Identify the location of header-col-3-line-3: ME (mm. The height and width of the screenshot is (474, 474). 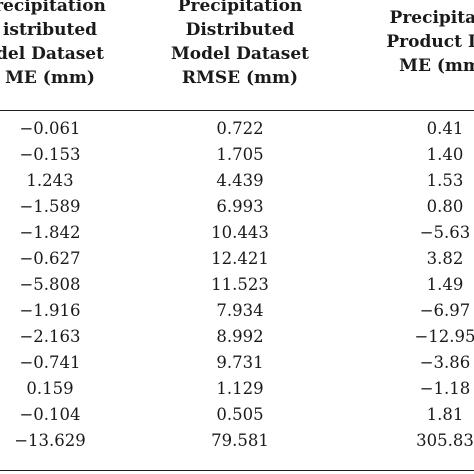
(436, 66).